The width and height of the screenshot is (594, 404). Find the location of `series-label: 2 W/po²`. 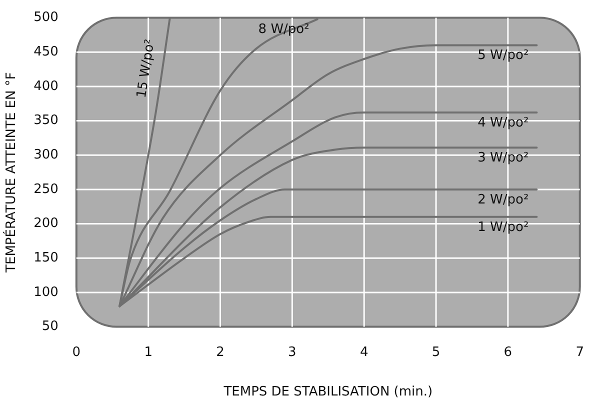

series-label: 2 W/po² is located at coordinates (503, 200).